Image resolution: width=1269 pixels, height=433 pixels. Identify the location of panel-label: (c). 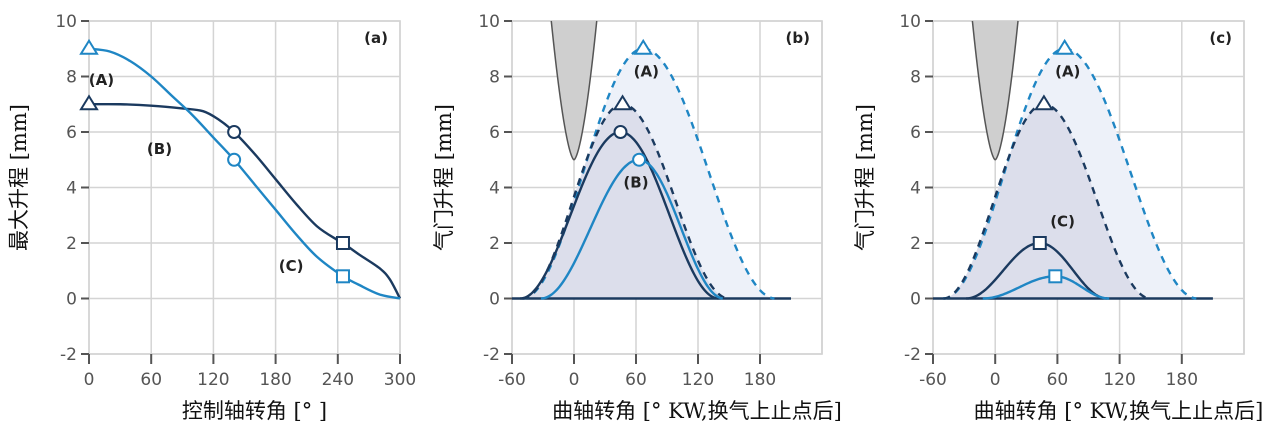
(1220, 38).